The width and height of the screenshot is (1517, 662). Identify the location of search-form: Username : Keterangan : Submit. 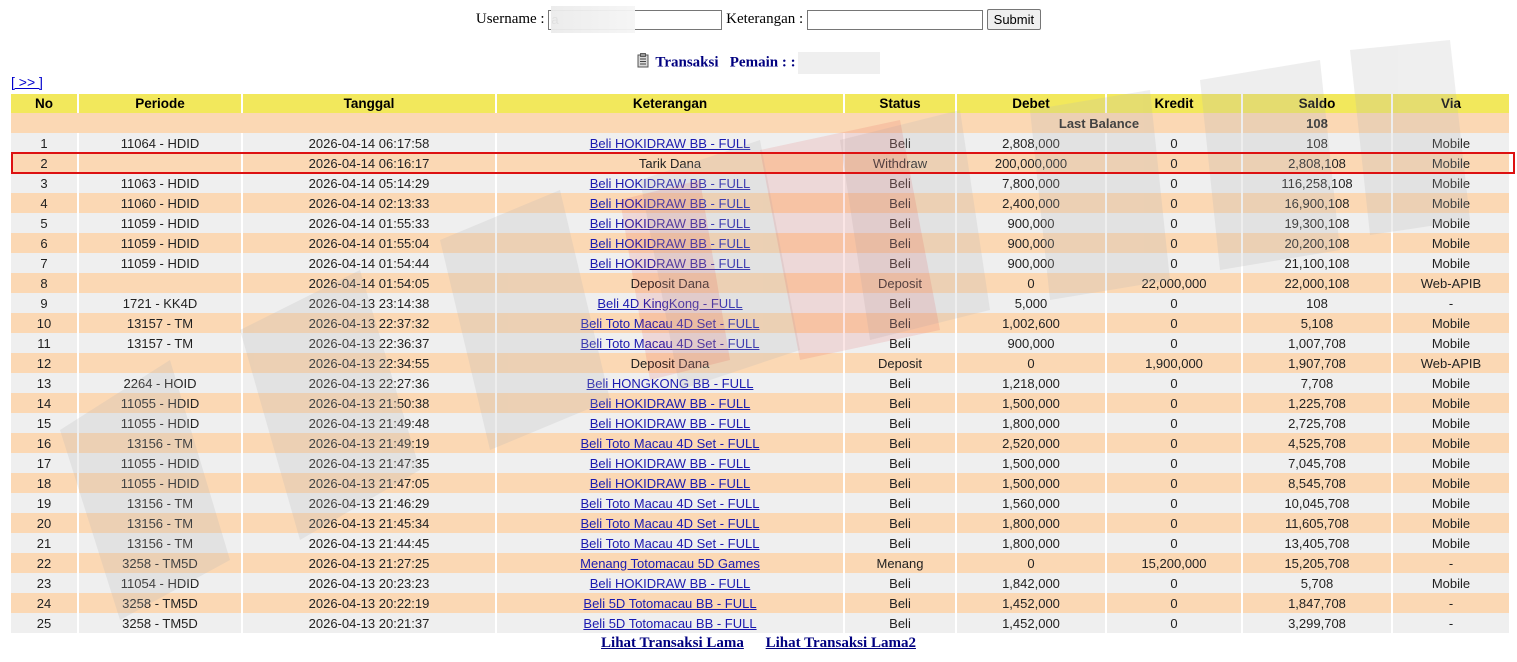
(758, 19).